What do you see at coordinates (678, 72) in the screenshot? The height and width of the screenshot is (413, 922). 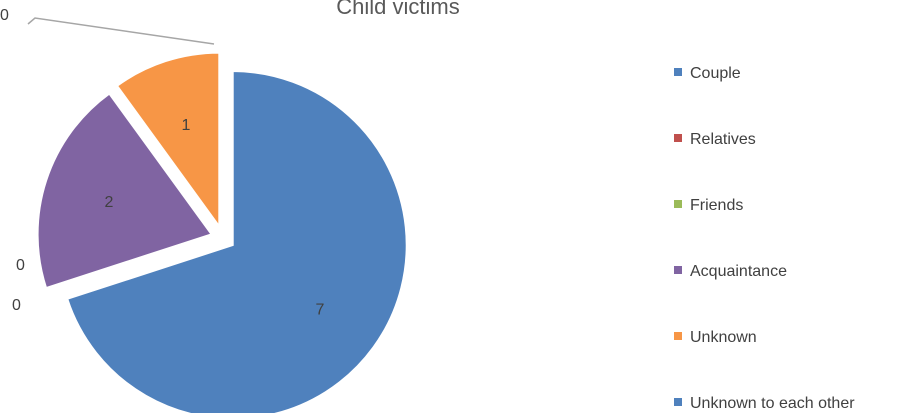 I see `legend-swatch-couple` at bounding box center [678, 72].